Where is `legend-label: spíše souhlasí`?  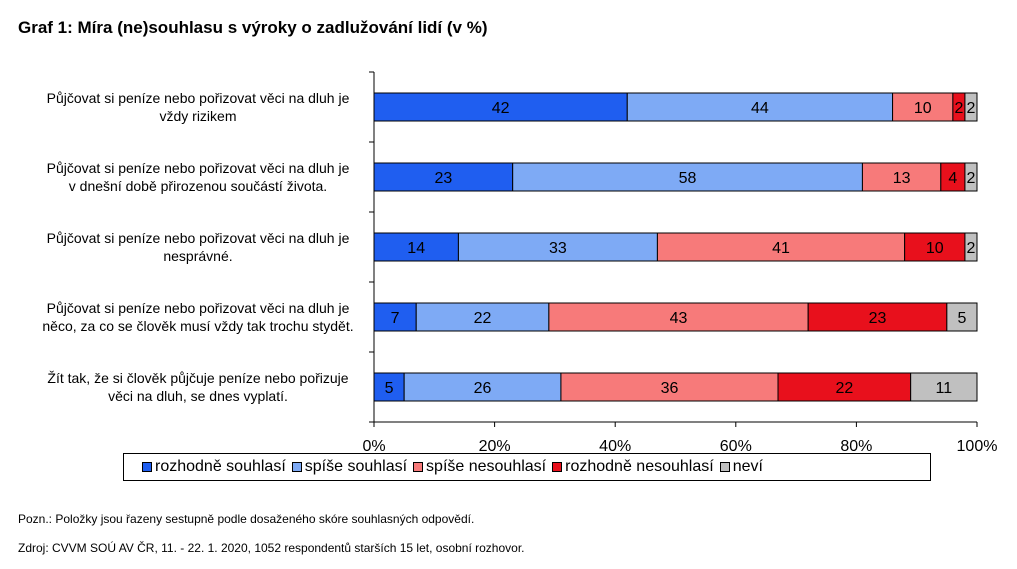
legend-label: spíše souhlasí is located at coordinates (356, 466).